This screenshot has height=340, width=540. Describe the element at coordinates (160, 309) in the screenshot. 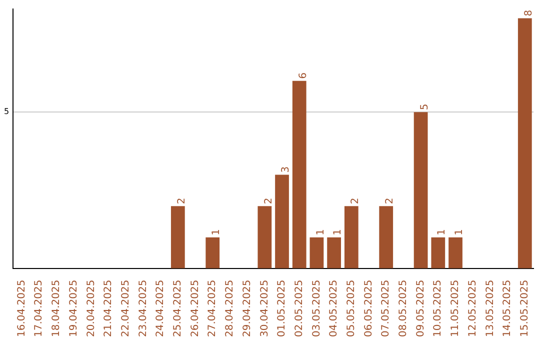

I see `x-tick-label: 24.04.2025` at that location.